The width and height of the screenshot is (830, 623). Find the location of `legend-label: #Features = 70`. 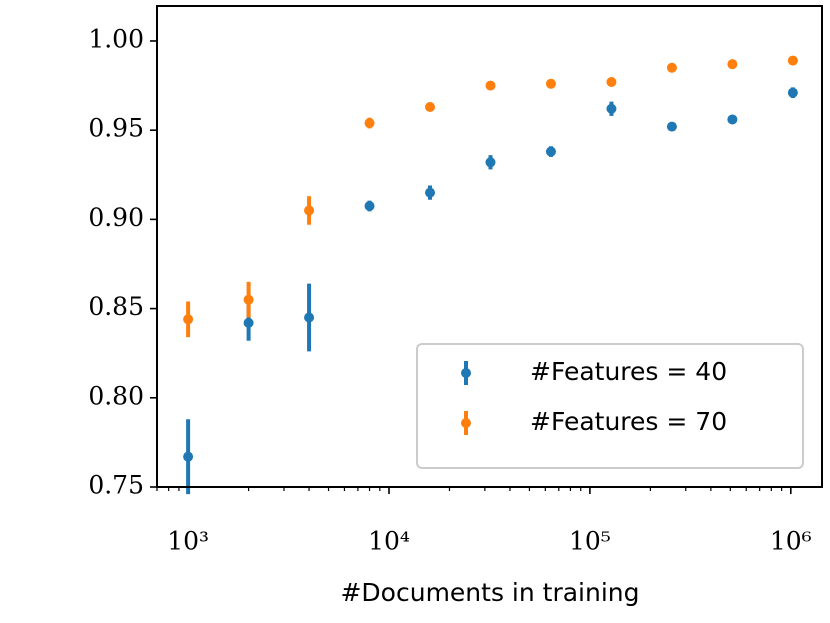

legend-label: #Features = 70 is located at coordinates (628, 421).